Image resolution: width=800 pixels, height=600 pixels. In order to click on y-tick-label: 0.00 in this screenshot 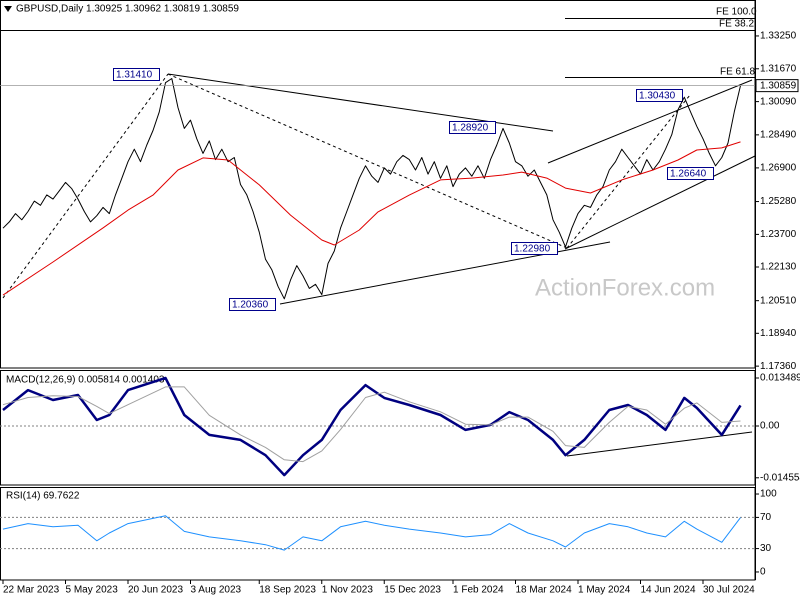, I will do `click(770, 426)`.